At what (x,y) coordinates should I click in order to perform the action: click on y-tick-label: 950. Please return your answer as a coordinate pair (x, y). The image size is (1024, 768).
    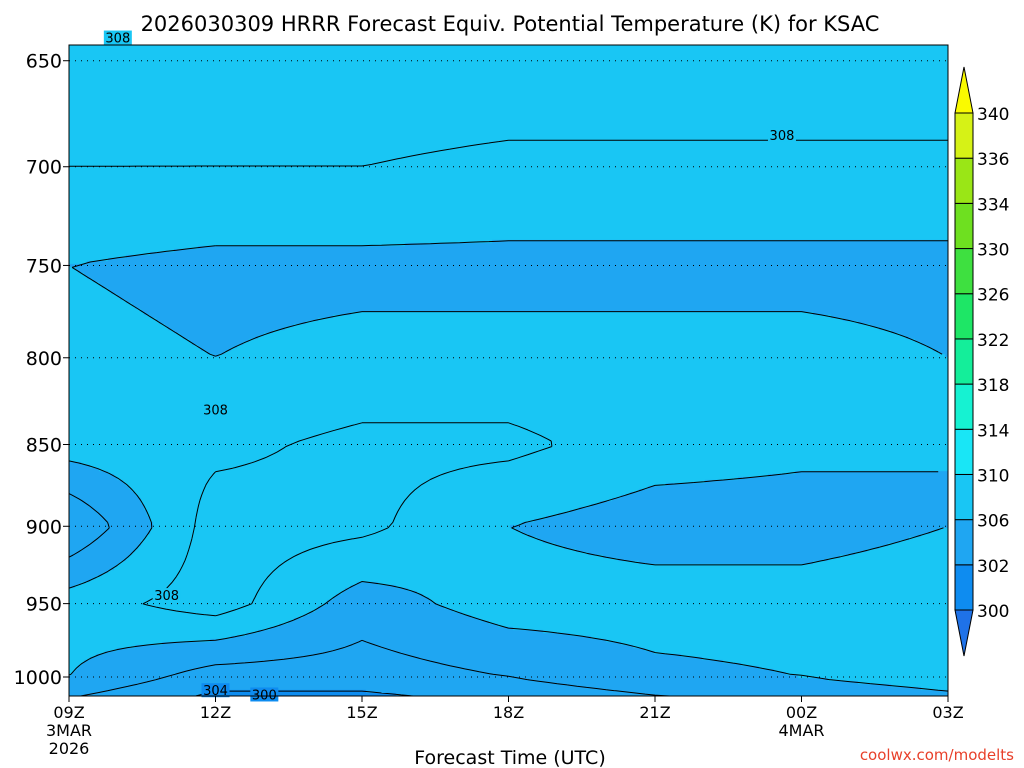
    Looking at the image, I should click on (44, 605).